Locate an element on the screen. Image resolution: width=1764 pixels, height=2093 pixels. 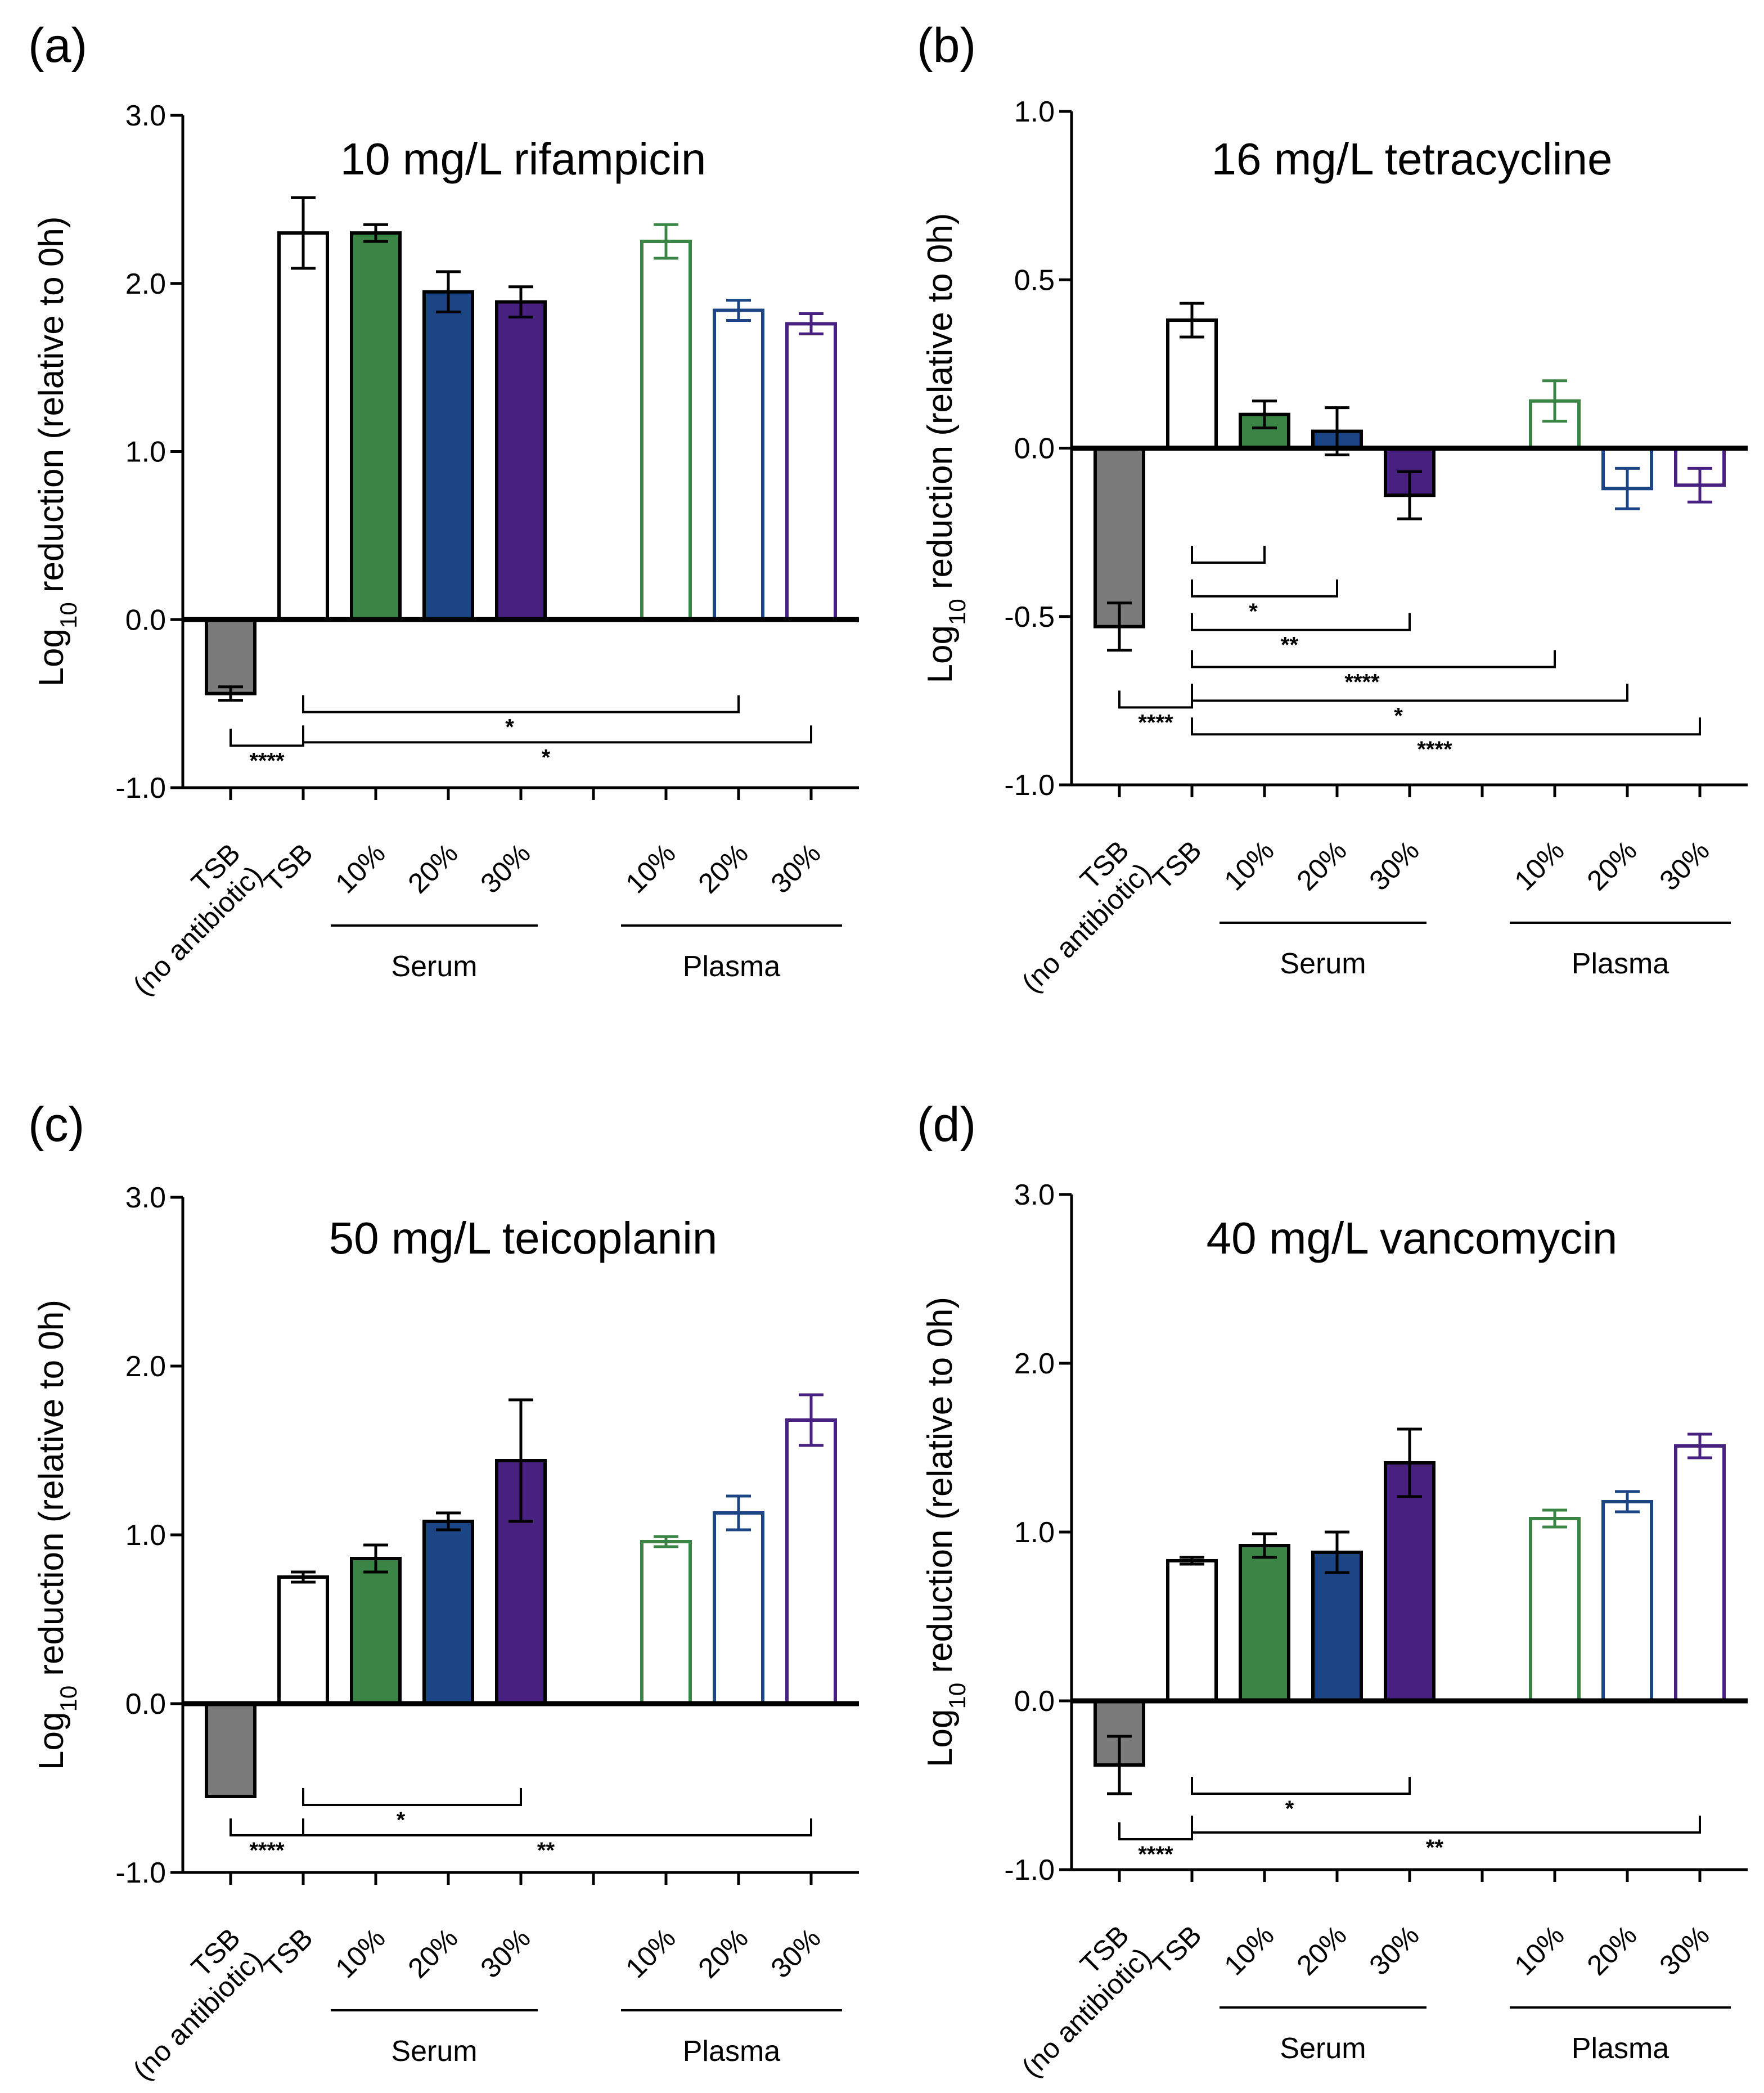
y-axis-label: Log10 reduction (relative to 0h) is located at coordinates (57, 1535).